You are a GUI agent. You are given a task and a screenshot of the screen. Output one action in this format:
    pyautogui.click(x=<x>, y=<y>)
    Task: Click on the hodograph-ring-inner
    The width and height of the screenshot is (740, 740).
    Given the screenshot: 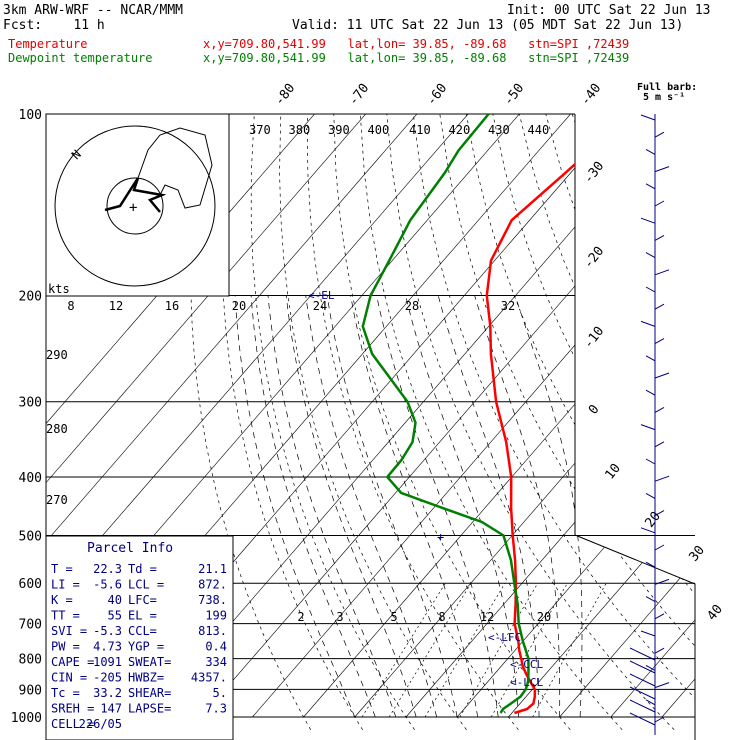 What is the action you would take?
    pyautogui.click(x=135, y=206)
    